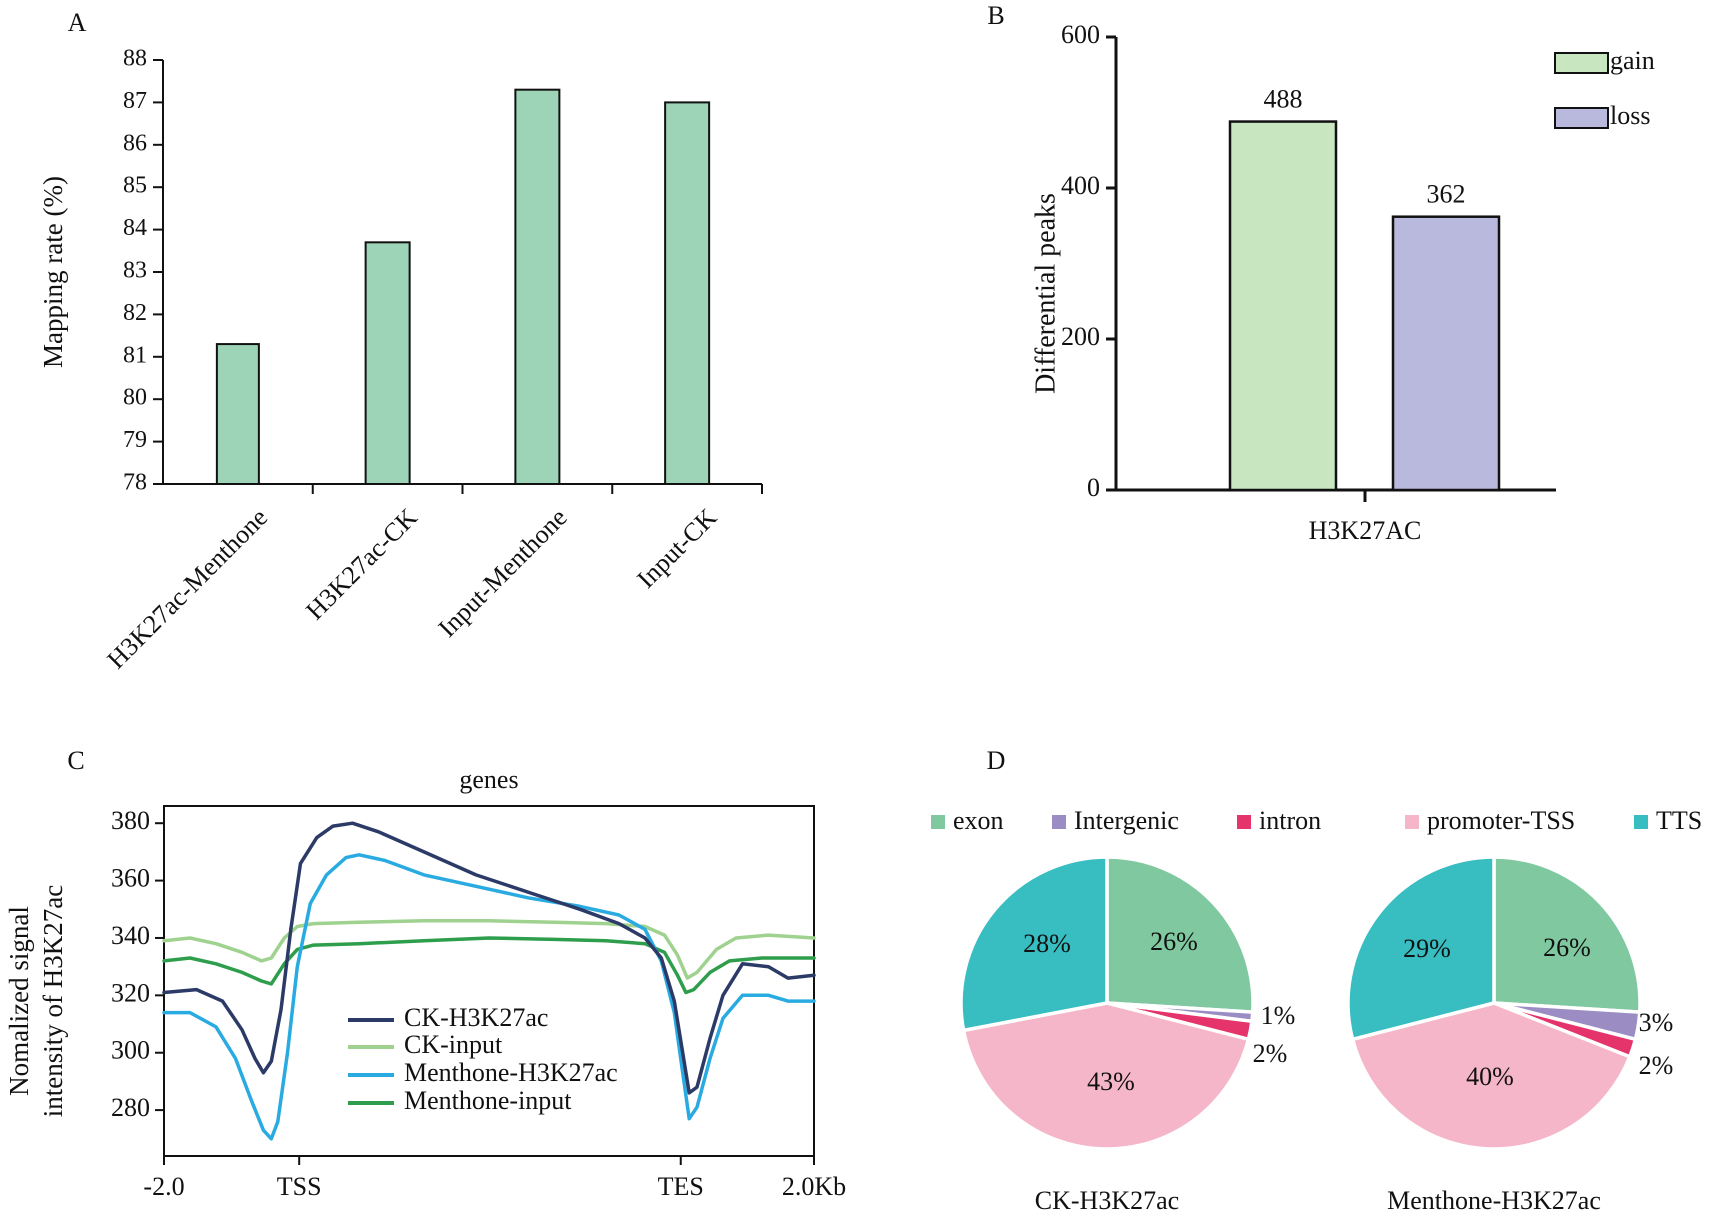 This screenshot has width=1712, height=1216. I want to click on x-tick-label-c: 2.0Kb, so click(814, 1186).